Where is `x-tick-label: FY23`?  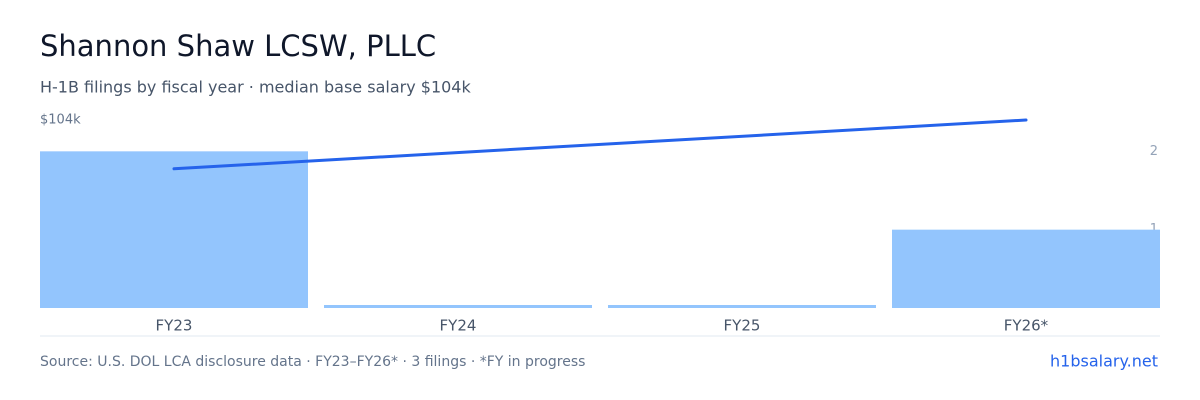
x-tick-label: FY23 is located at coordinates (174, 326).